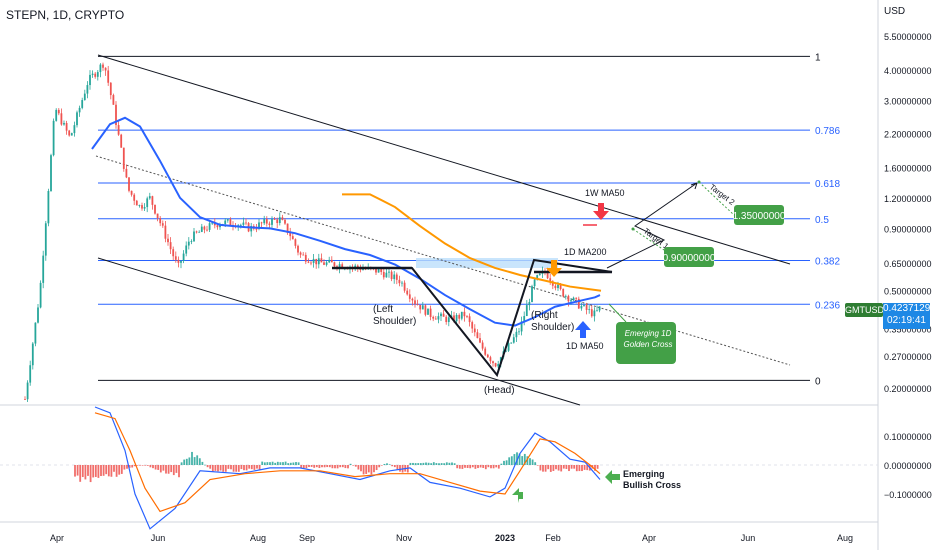 The image size is (932, 550). Describe the element at coordinates (612, 477) in the screenshot. I see `macd-right-arrow` at that location.